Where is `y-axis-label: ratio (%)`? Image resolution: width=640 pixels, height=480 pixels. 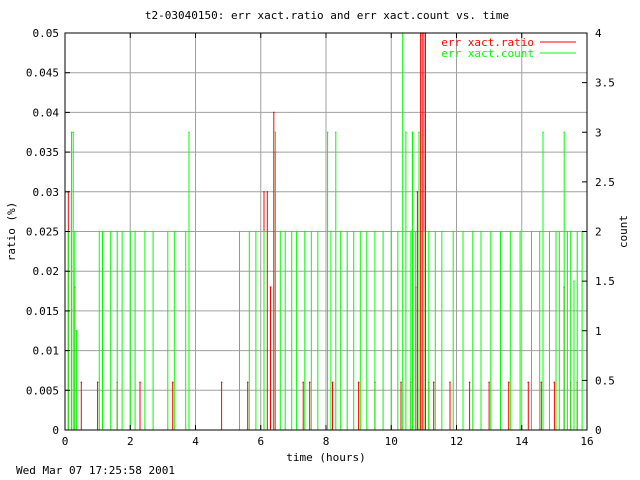
y-axis-label: ratio (%) is located at coordinates (11, 232).